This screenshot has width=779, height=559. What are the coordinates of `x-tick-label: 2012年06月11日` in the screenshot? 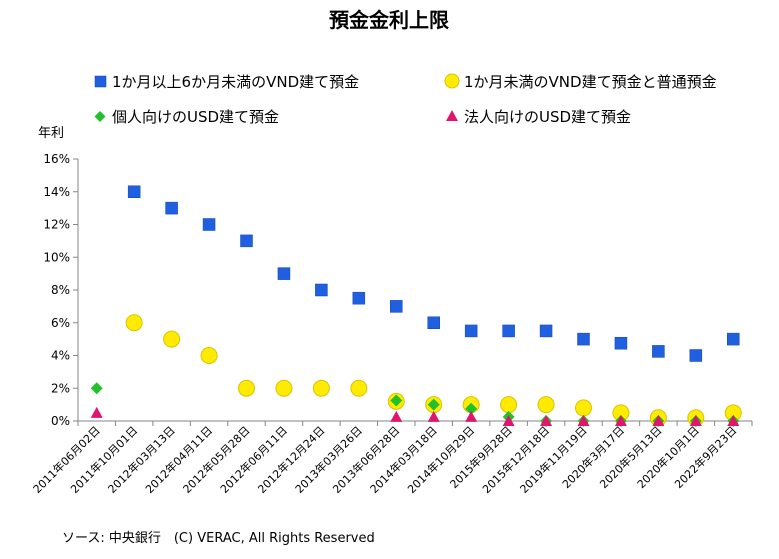 It's located at (253, 459).